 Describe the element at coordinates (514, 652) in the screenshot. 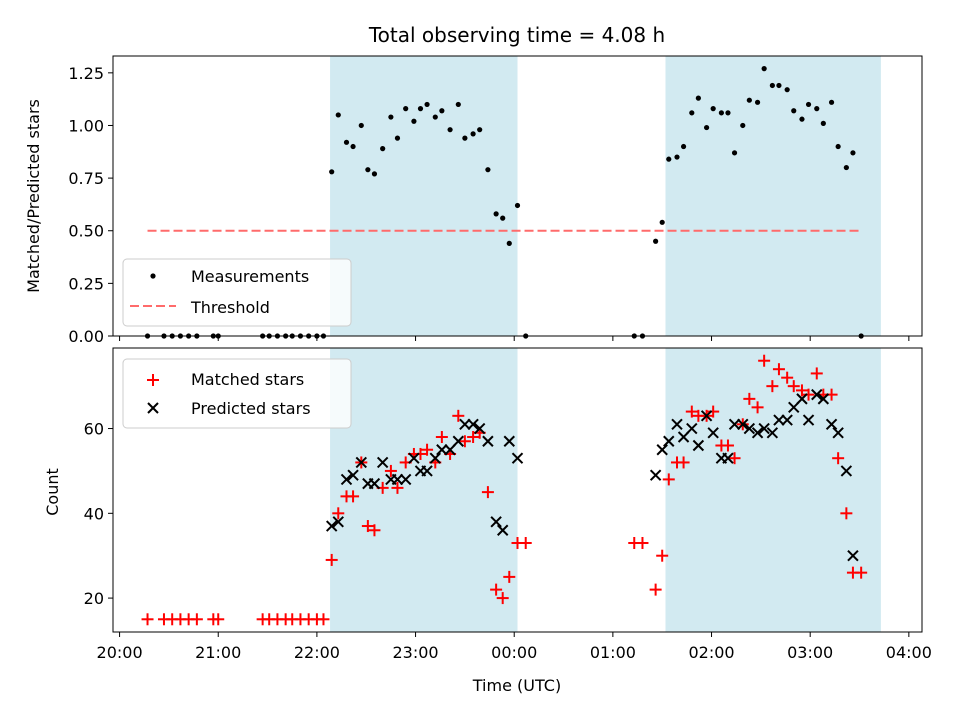

I see `x-tick-label: 00:00` at that location.